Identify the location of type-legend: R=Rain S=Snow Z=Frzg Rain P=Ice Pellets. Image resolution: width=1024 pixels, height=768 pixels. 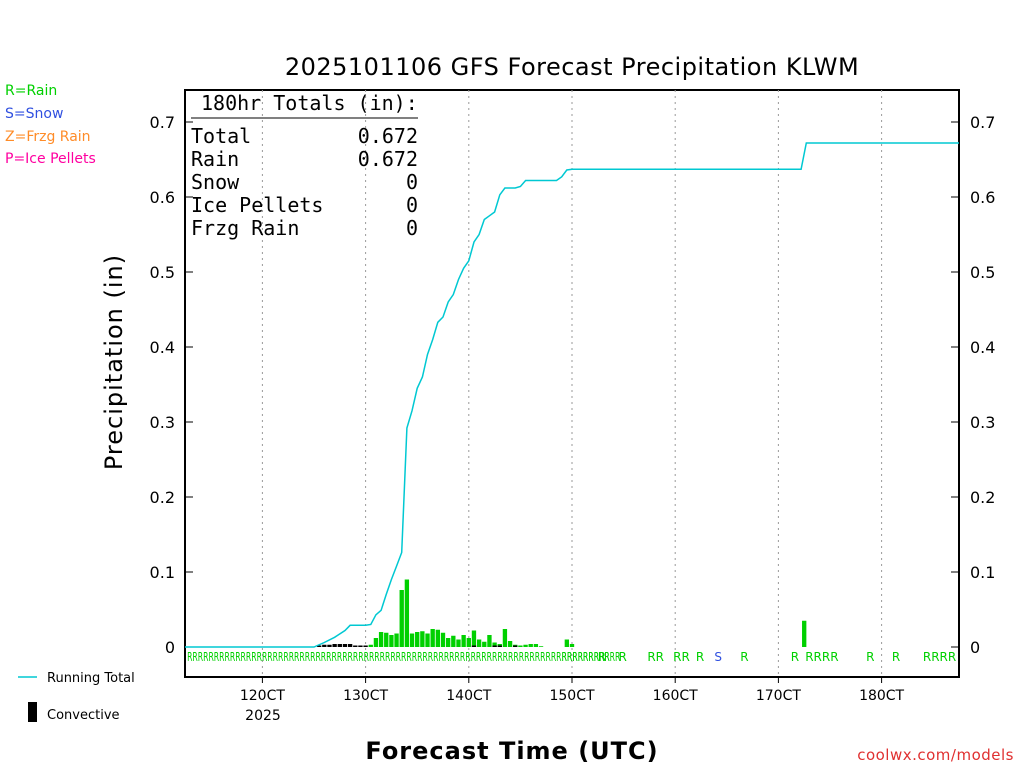
(50, 125).